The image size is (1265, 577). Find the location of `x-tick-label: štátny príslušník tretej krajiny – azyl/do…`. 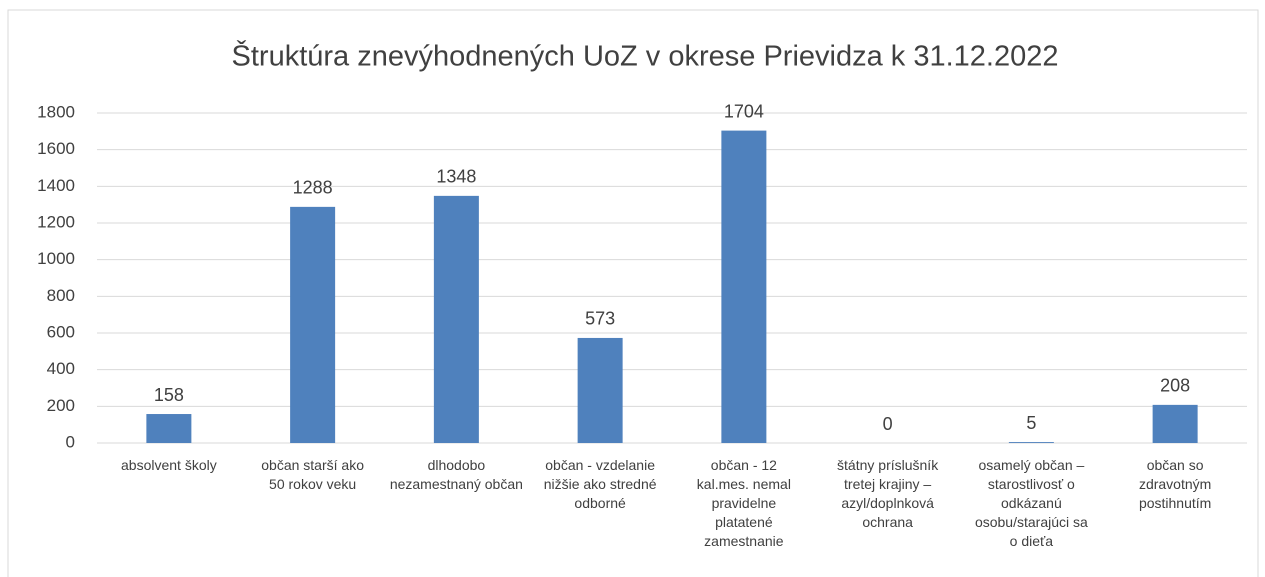

x-tick-label: štátny príslušník tretej krajiny – azyl/do… is located at coordinates (888, 493).